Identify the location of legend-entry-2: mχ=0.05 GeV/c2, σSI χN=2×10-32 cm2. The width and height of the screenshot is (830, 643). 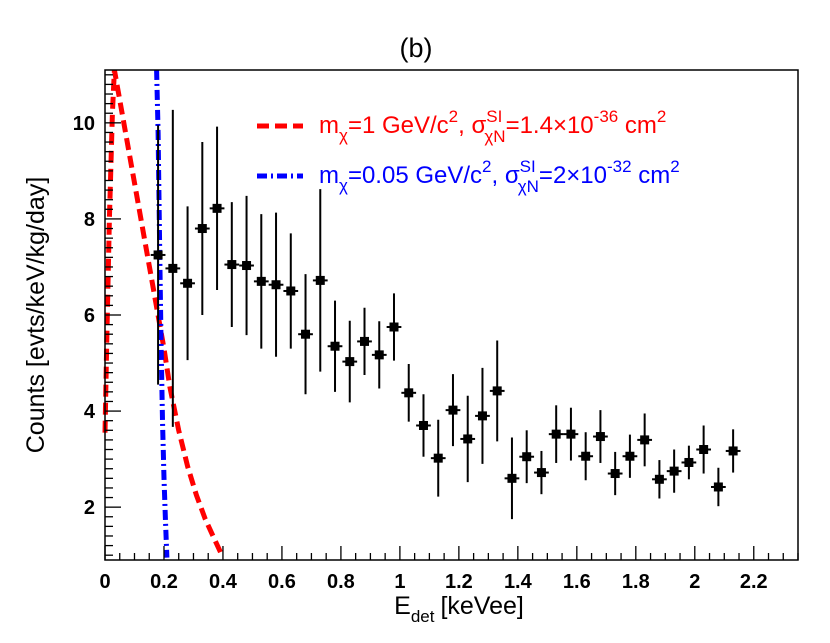
(468, 176).